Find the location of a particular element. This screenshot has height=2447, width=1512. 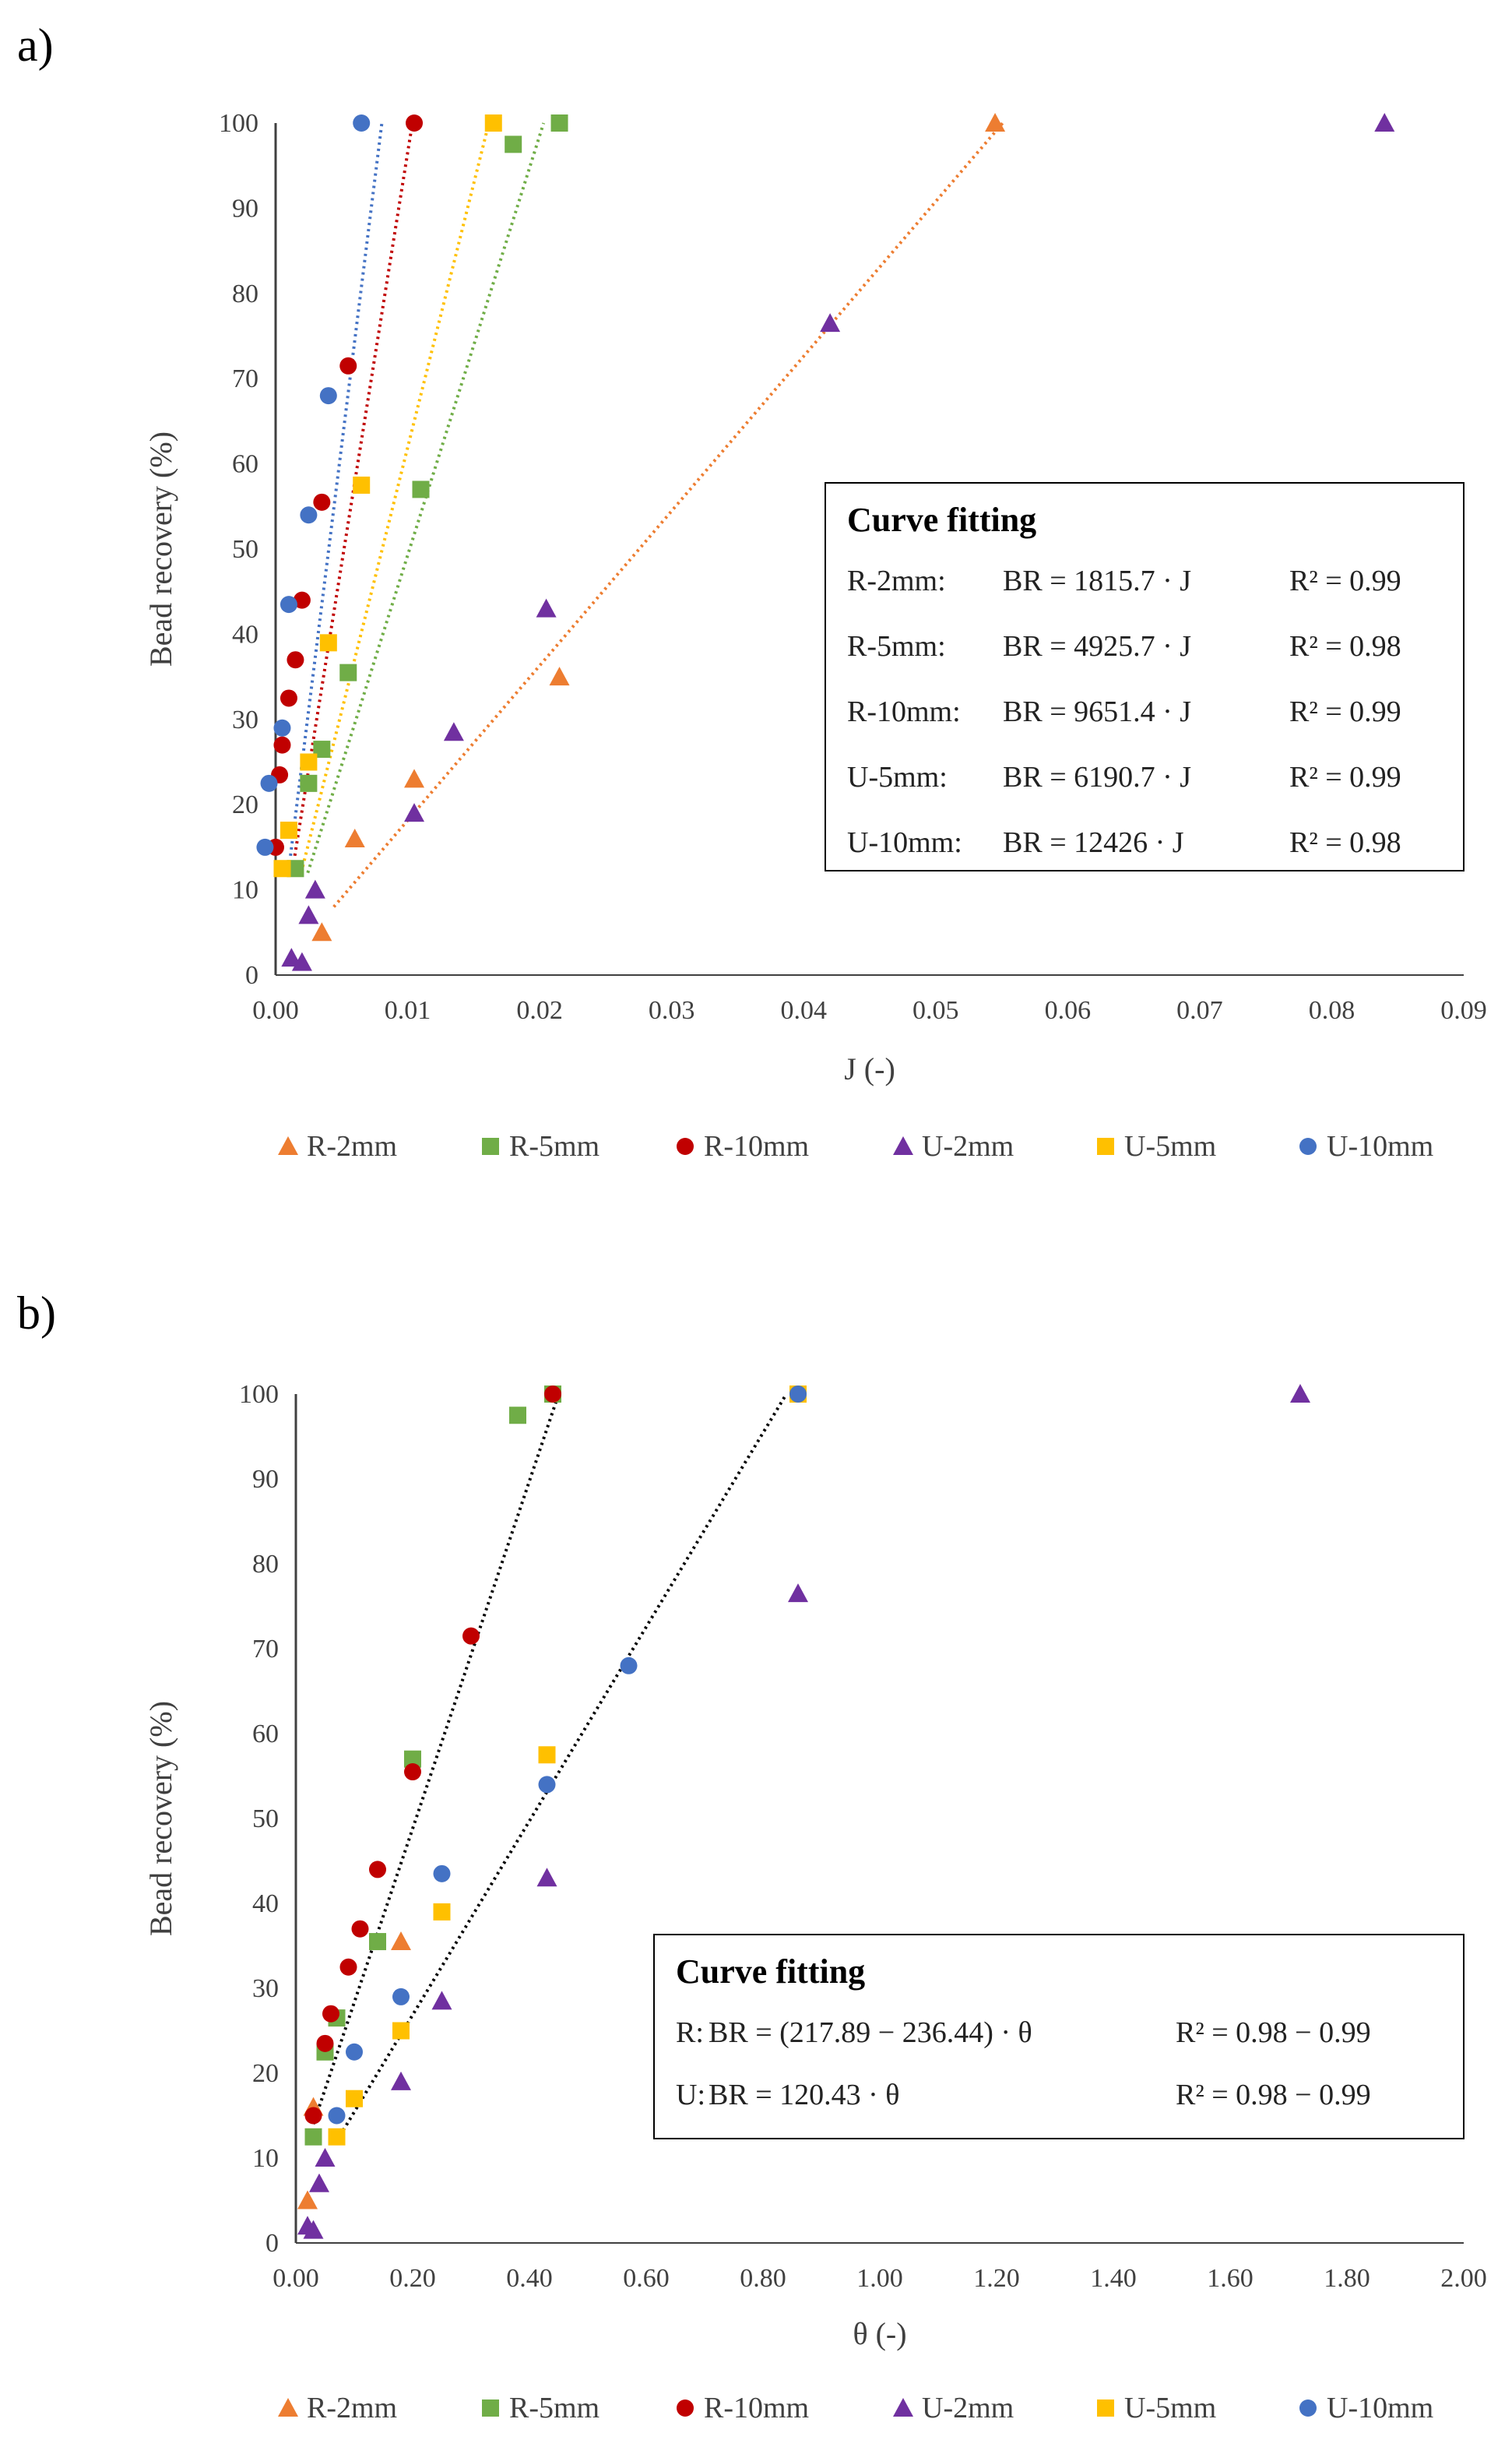

x-tick-label: 0.05 is located at coordinates (935, 1011).